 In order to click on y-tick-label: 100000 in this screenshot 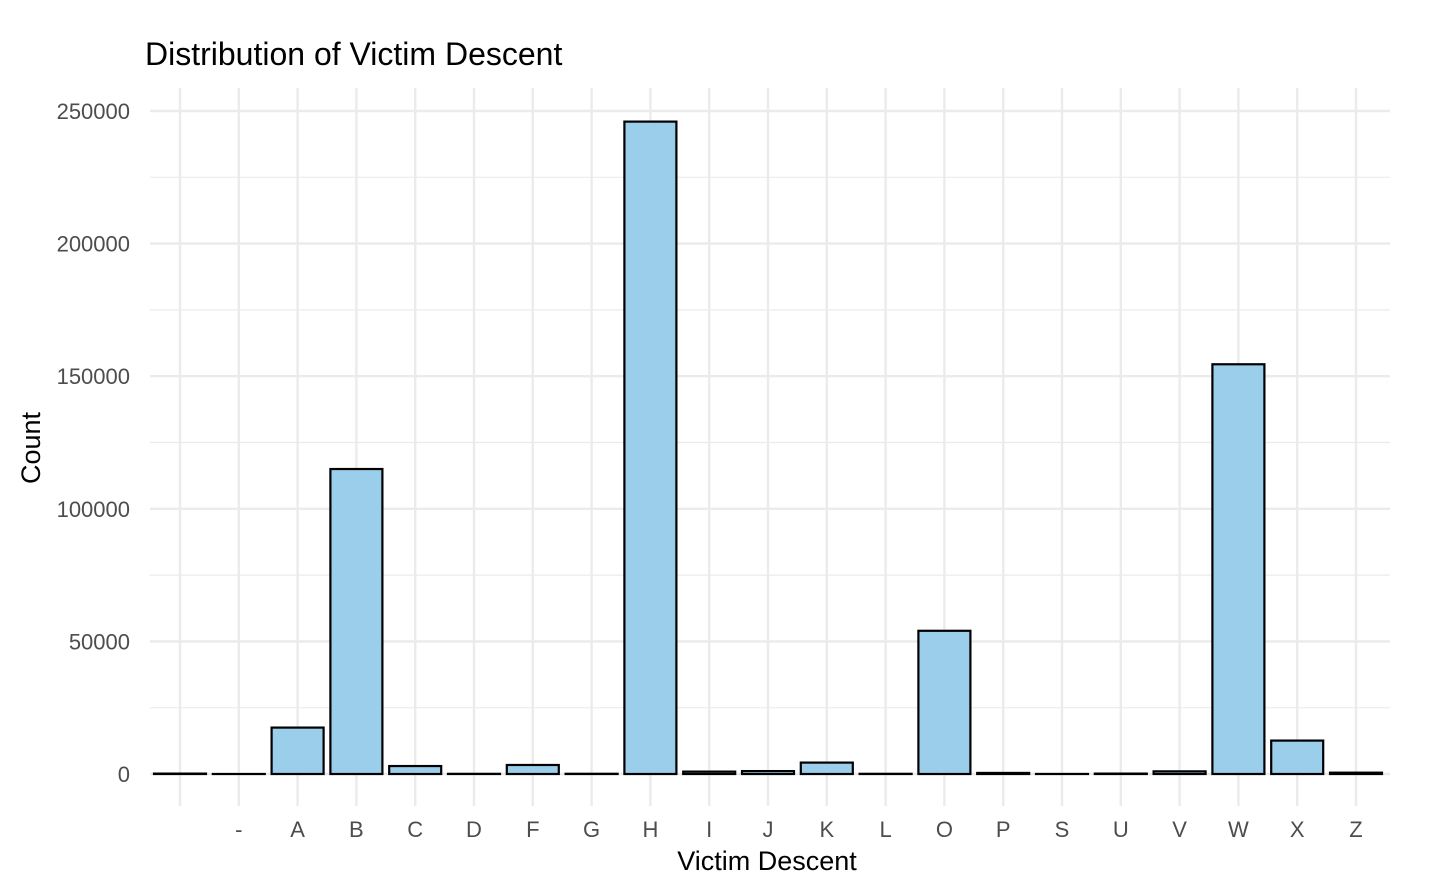, I will do `click(93, 509)`.